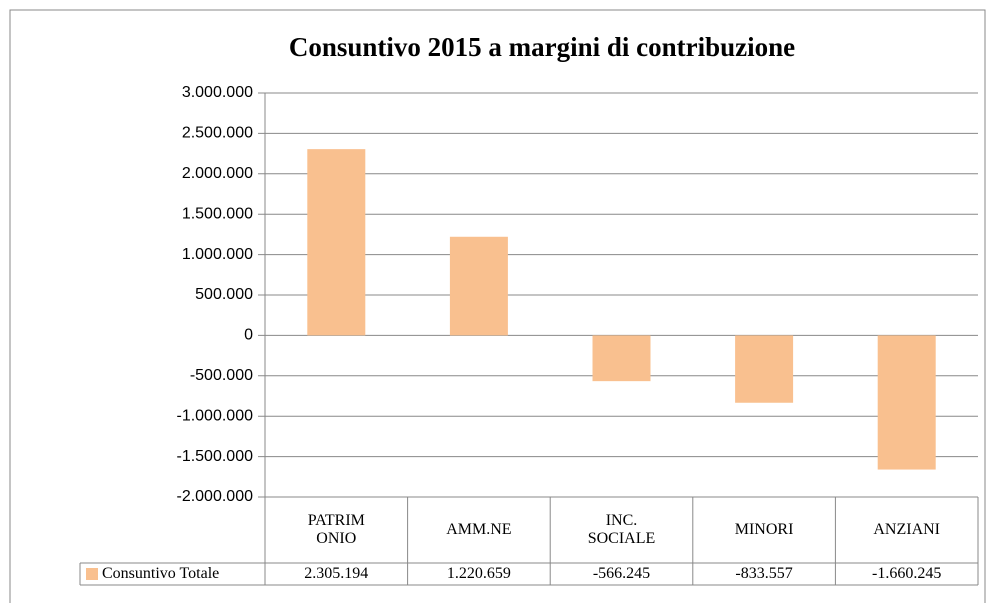  What do you see at coordinates (214, 415) in the screenshot?
I see `y-tick-label: -1.000.000` at bounding box center [214, 415].